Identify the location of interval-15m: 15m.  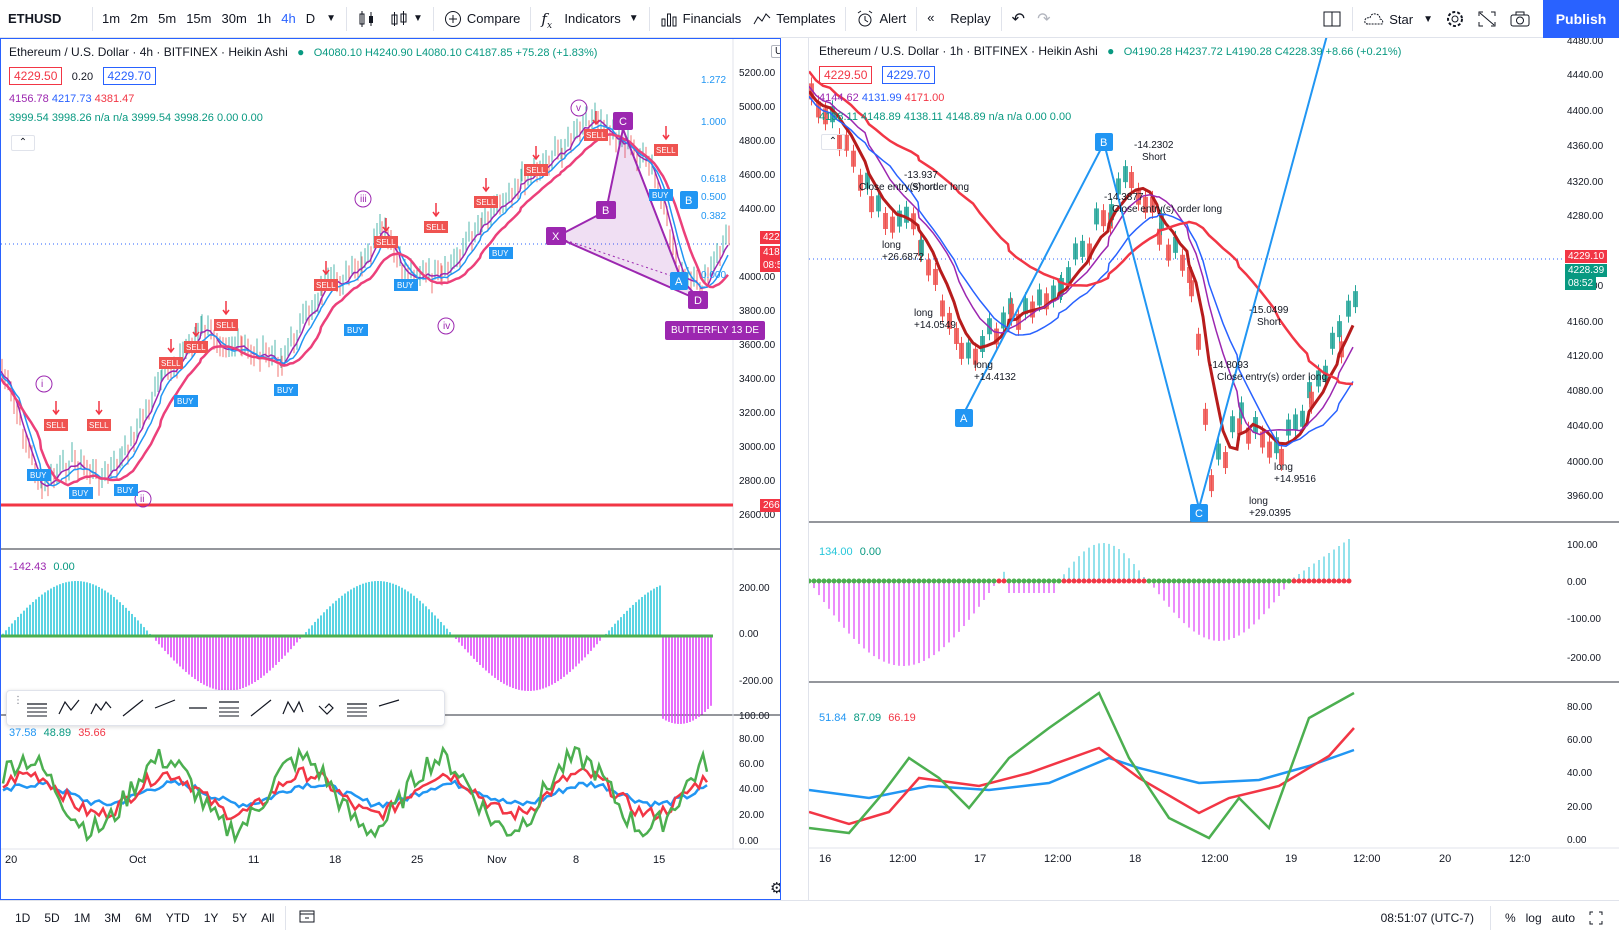
(199, 18).